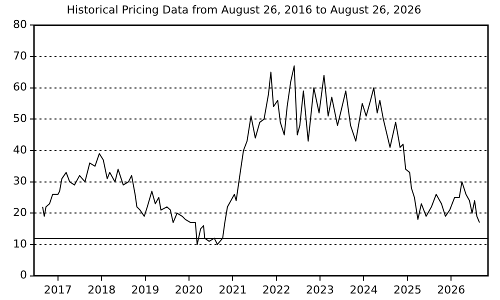 The width and height of the screenshot is (500, 300). What do you see at coordinates (407, 289) in the screenshot?
I see `x-tick-label: 2025` at bounding box center [407, 289].